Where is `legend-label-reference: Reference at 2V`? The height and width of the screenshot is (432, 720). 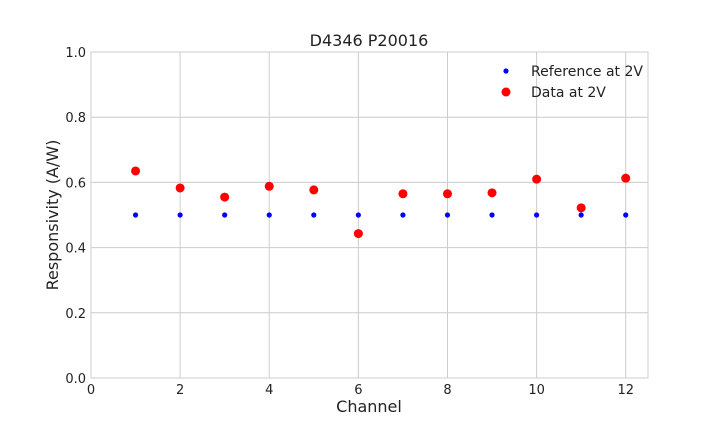
legend-label-reference: Reference at 2V is located at coordinates (587, 72).